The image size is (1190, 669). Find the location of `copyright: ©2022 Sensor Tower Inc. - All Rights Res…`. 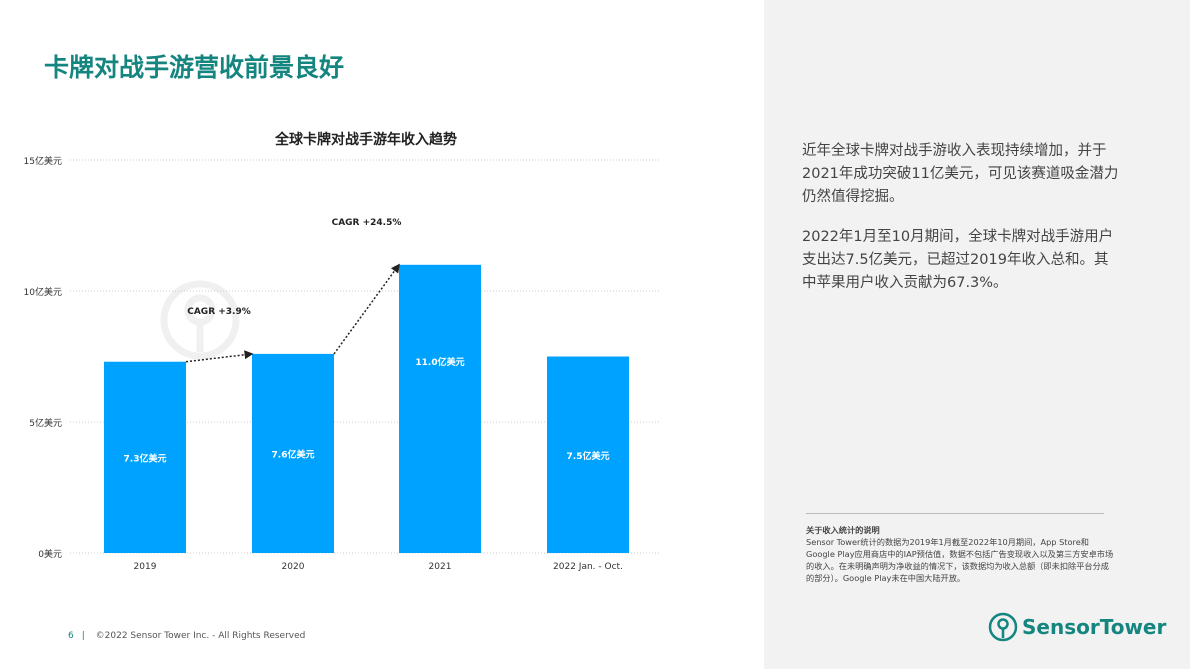

copyright: ©2022 Sensor Tower Inc. - All Rights Res… is located at coordinates (200, 636).